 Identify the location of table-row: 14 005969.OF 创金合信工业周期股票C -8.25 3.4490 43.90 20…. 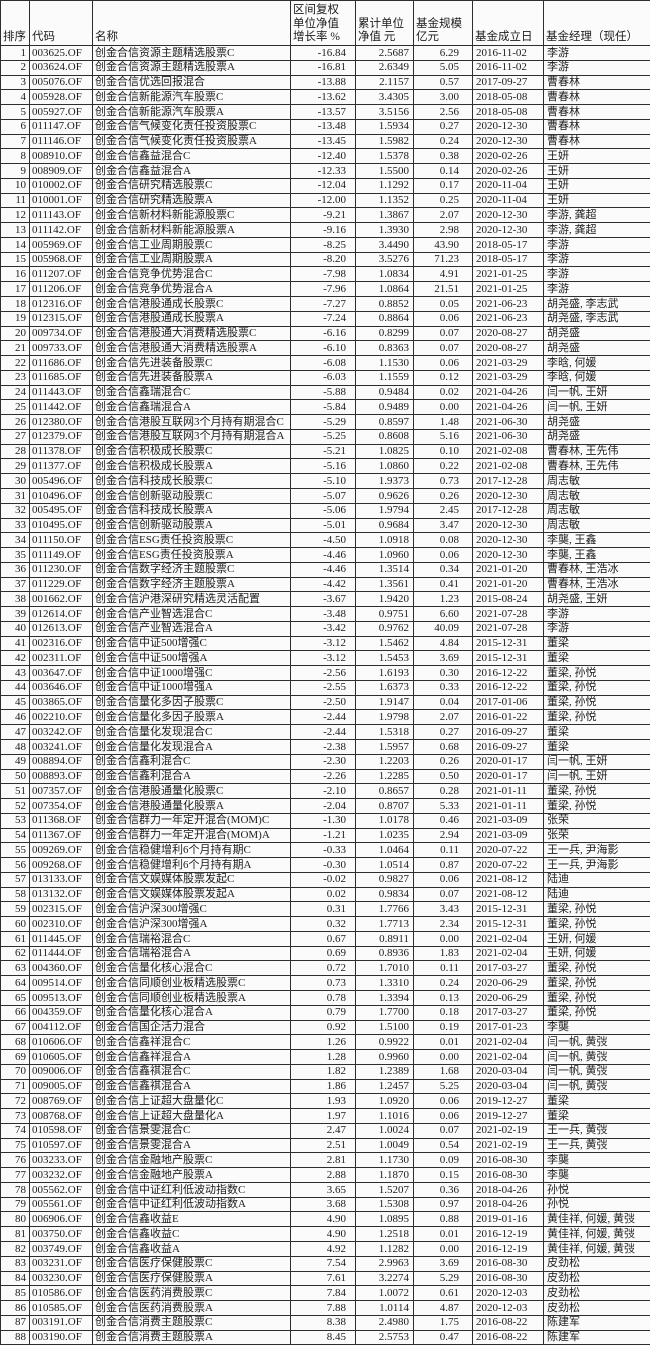
(325, 244).